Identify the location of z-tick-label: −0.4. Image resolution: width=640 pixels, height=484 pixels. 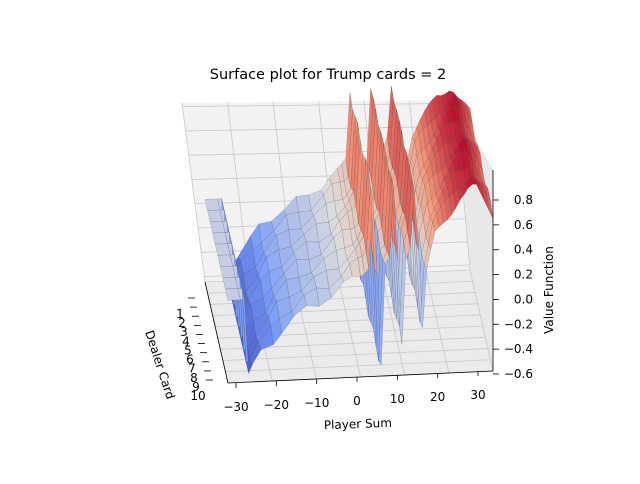
(518, 349).